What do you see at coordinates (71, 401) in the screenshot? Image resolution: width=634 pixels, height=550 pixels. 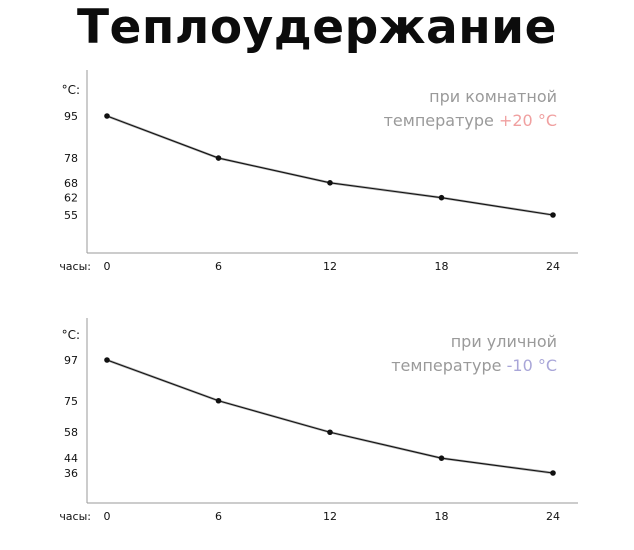 I see `y-tick-label: 75` at bounding box center [71, 401].